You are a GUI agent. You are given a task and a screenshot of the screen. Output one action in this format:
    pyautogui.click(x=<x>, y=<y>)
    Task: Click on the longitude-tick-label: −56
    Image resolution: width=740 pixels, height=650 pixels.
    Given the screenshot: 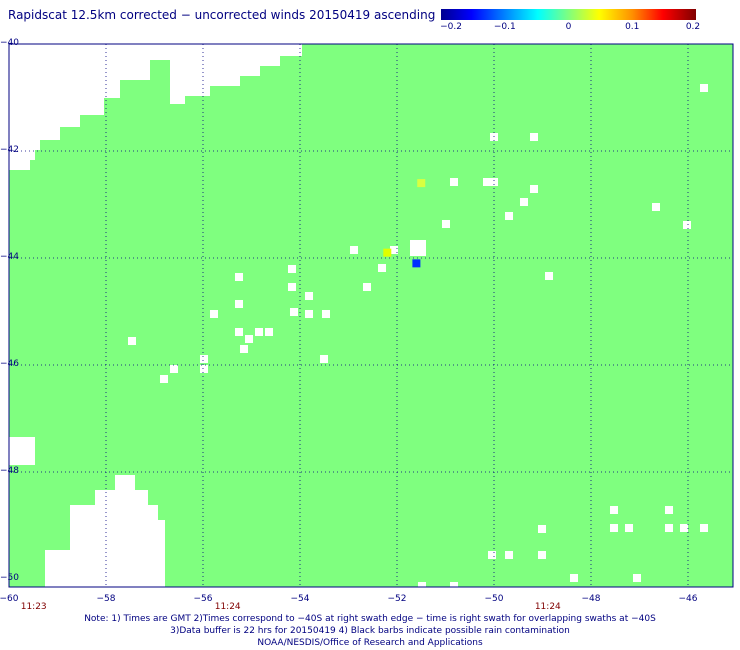 What is the action you would take?
    pyautogui.click(x=203, y=599)
    